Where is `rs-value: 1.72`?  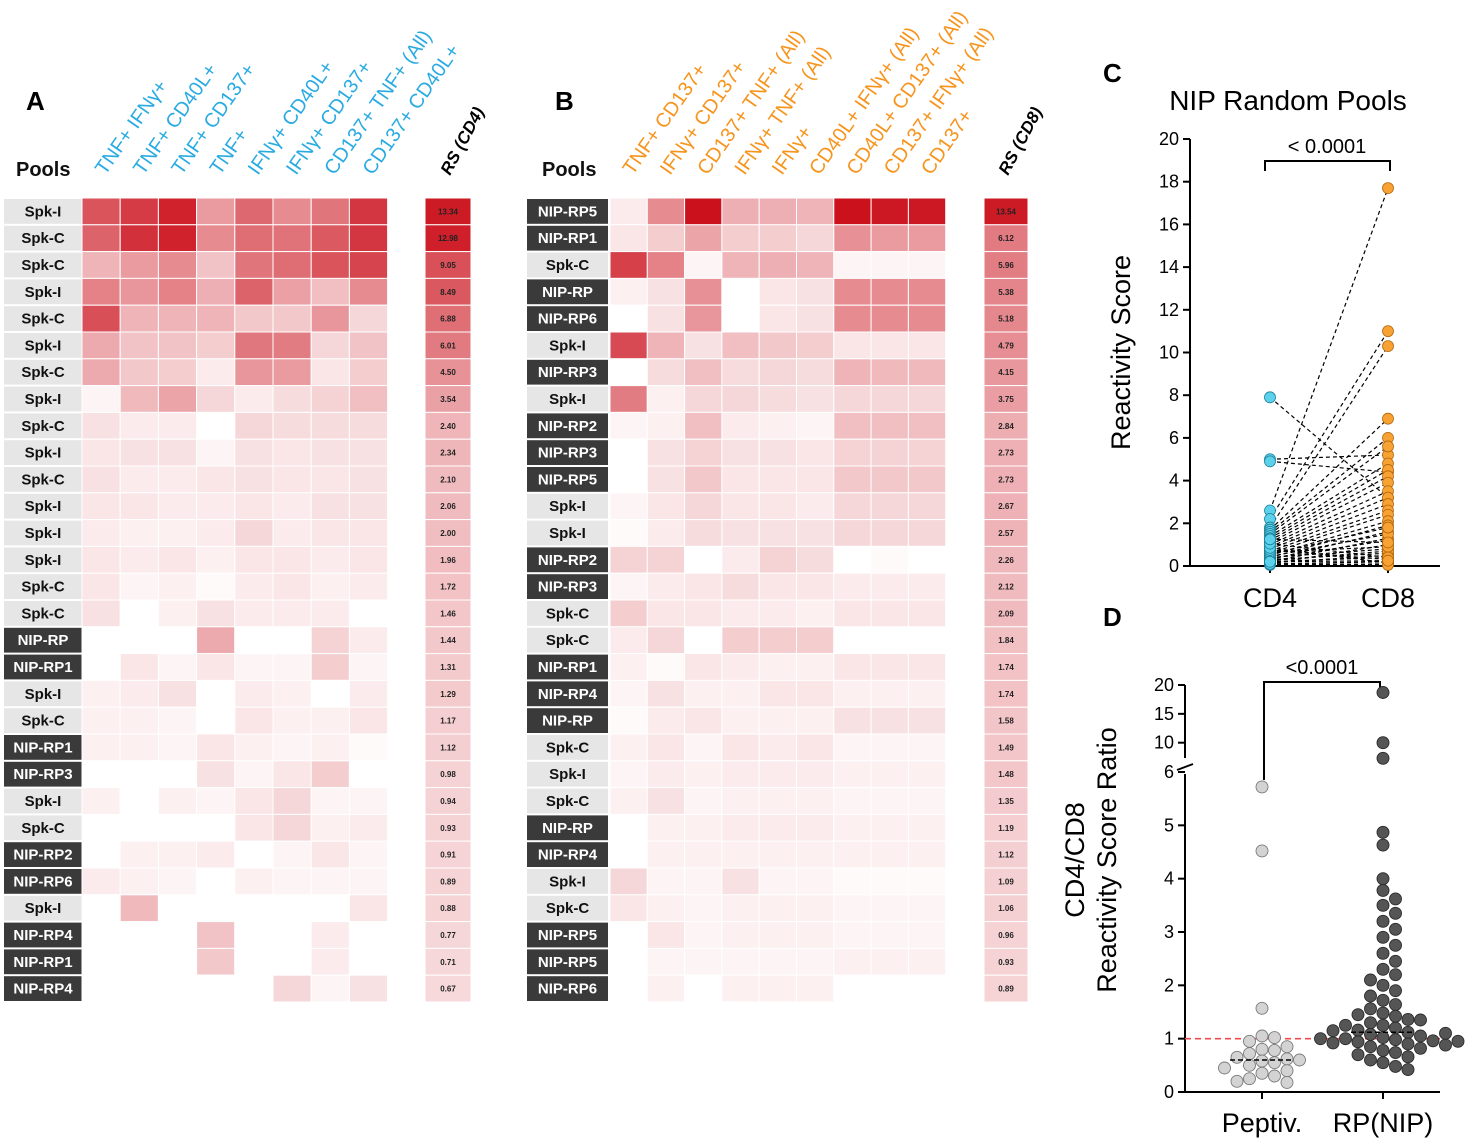
rs-value: 1.72 is located at coordinates (448, 587).